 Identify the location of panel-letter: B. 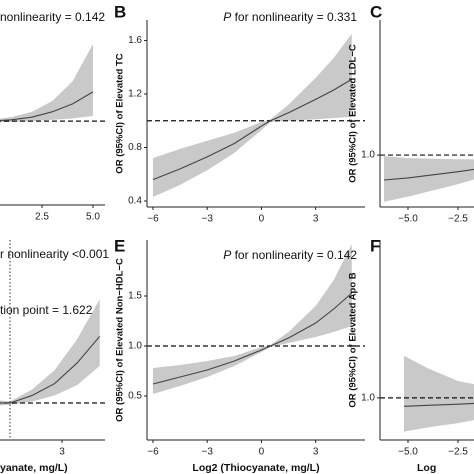
(120, 11).